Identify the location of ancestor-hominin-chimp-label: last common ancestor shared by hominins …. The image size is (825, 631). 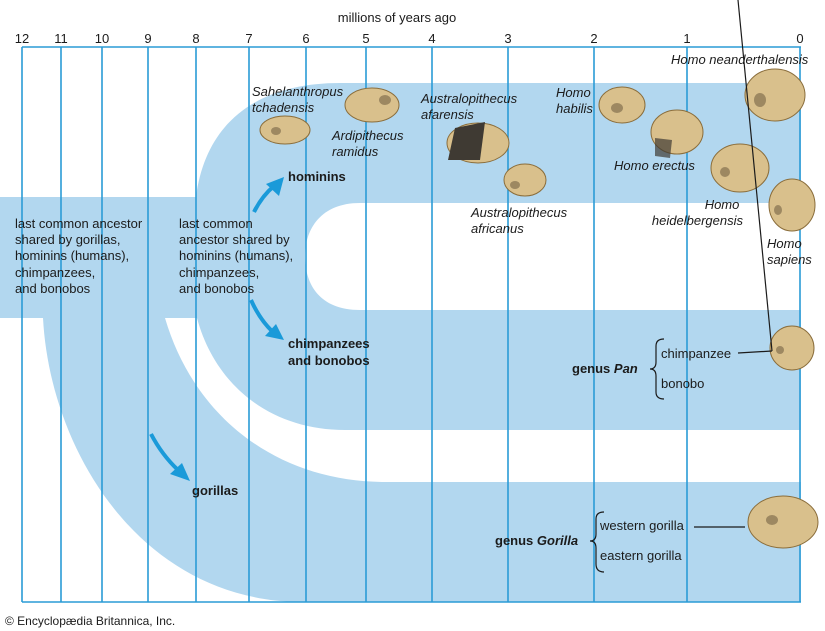
(238, 256).